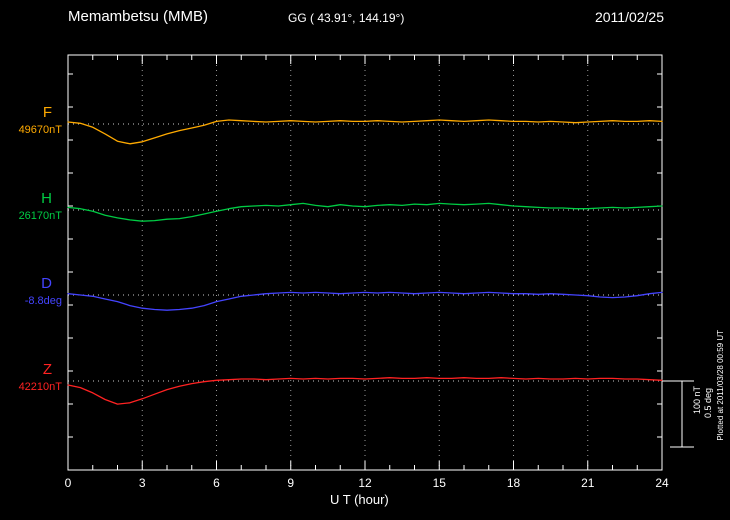 The width and height of the screenshot is (730, 520). I want to click on station-title: Memambetsu (MMB), so click(138, 16).